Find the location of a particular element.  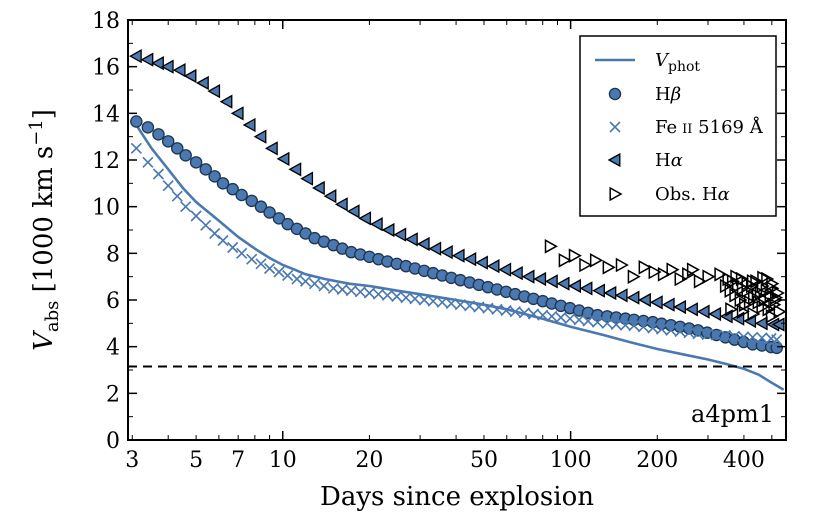

legend-symbol-hbeta is located at coordinates (615, 94).